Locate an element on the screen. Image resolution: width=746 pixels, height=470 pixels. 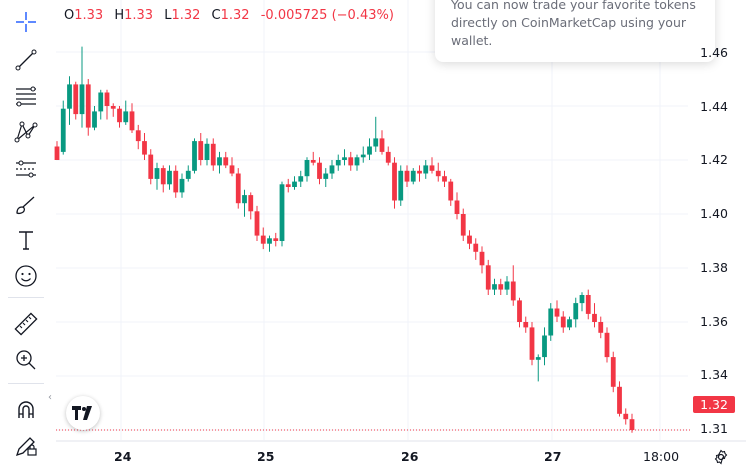
pattern-icon is located at coordinates (26, 132).